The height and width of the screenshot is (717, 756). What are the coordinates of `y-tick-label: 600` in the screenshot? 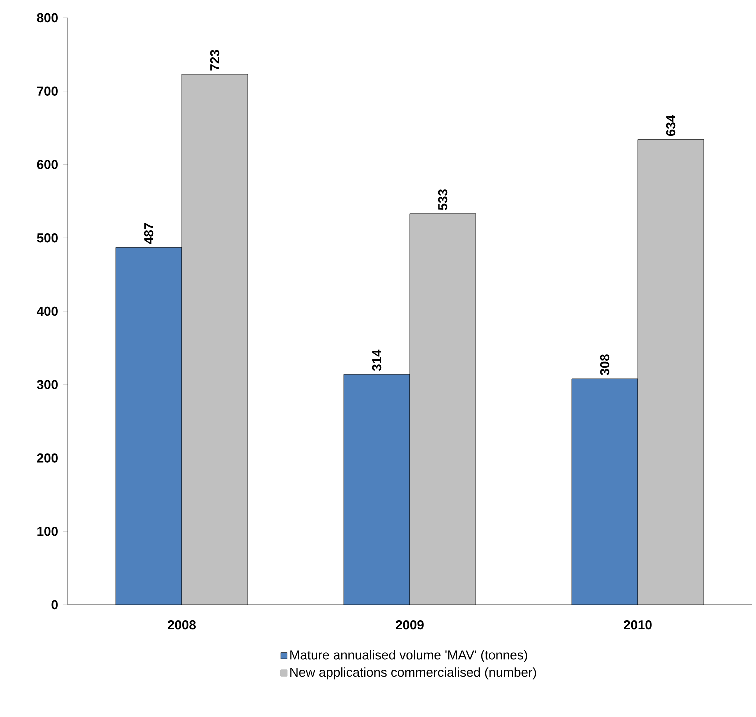 It's located at (47, 165).